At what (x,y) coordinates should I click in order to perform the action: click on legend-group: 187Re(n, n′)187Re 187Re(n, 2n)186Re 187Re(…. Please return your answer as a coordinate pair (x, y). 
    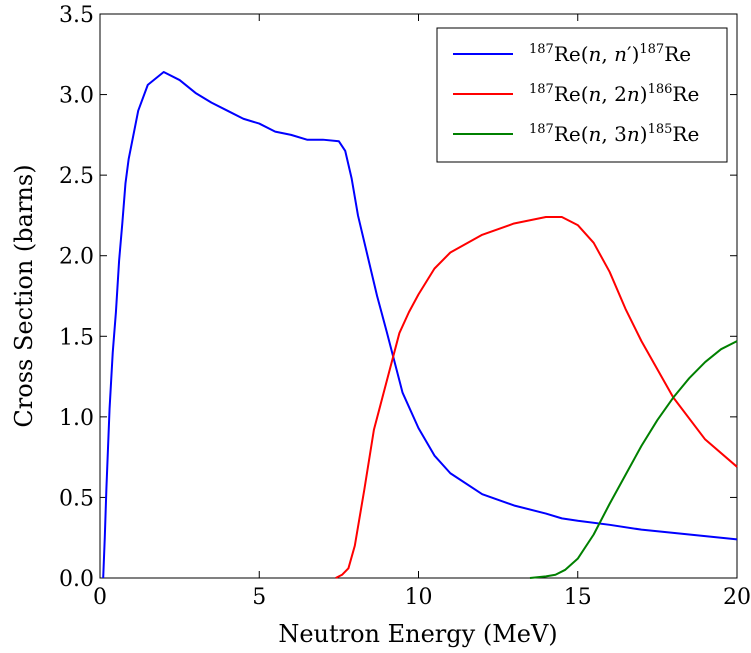
    Looking at the image, I should click on (582, 95).